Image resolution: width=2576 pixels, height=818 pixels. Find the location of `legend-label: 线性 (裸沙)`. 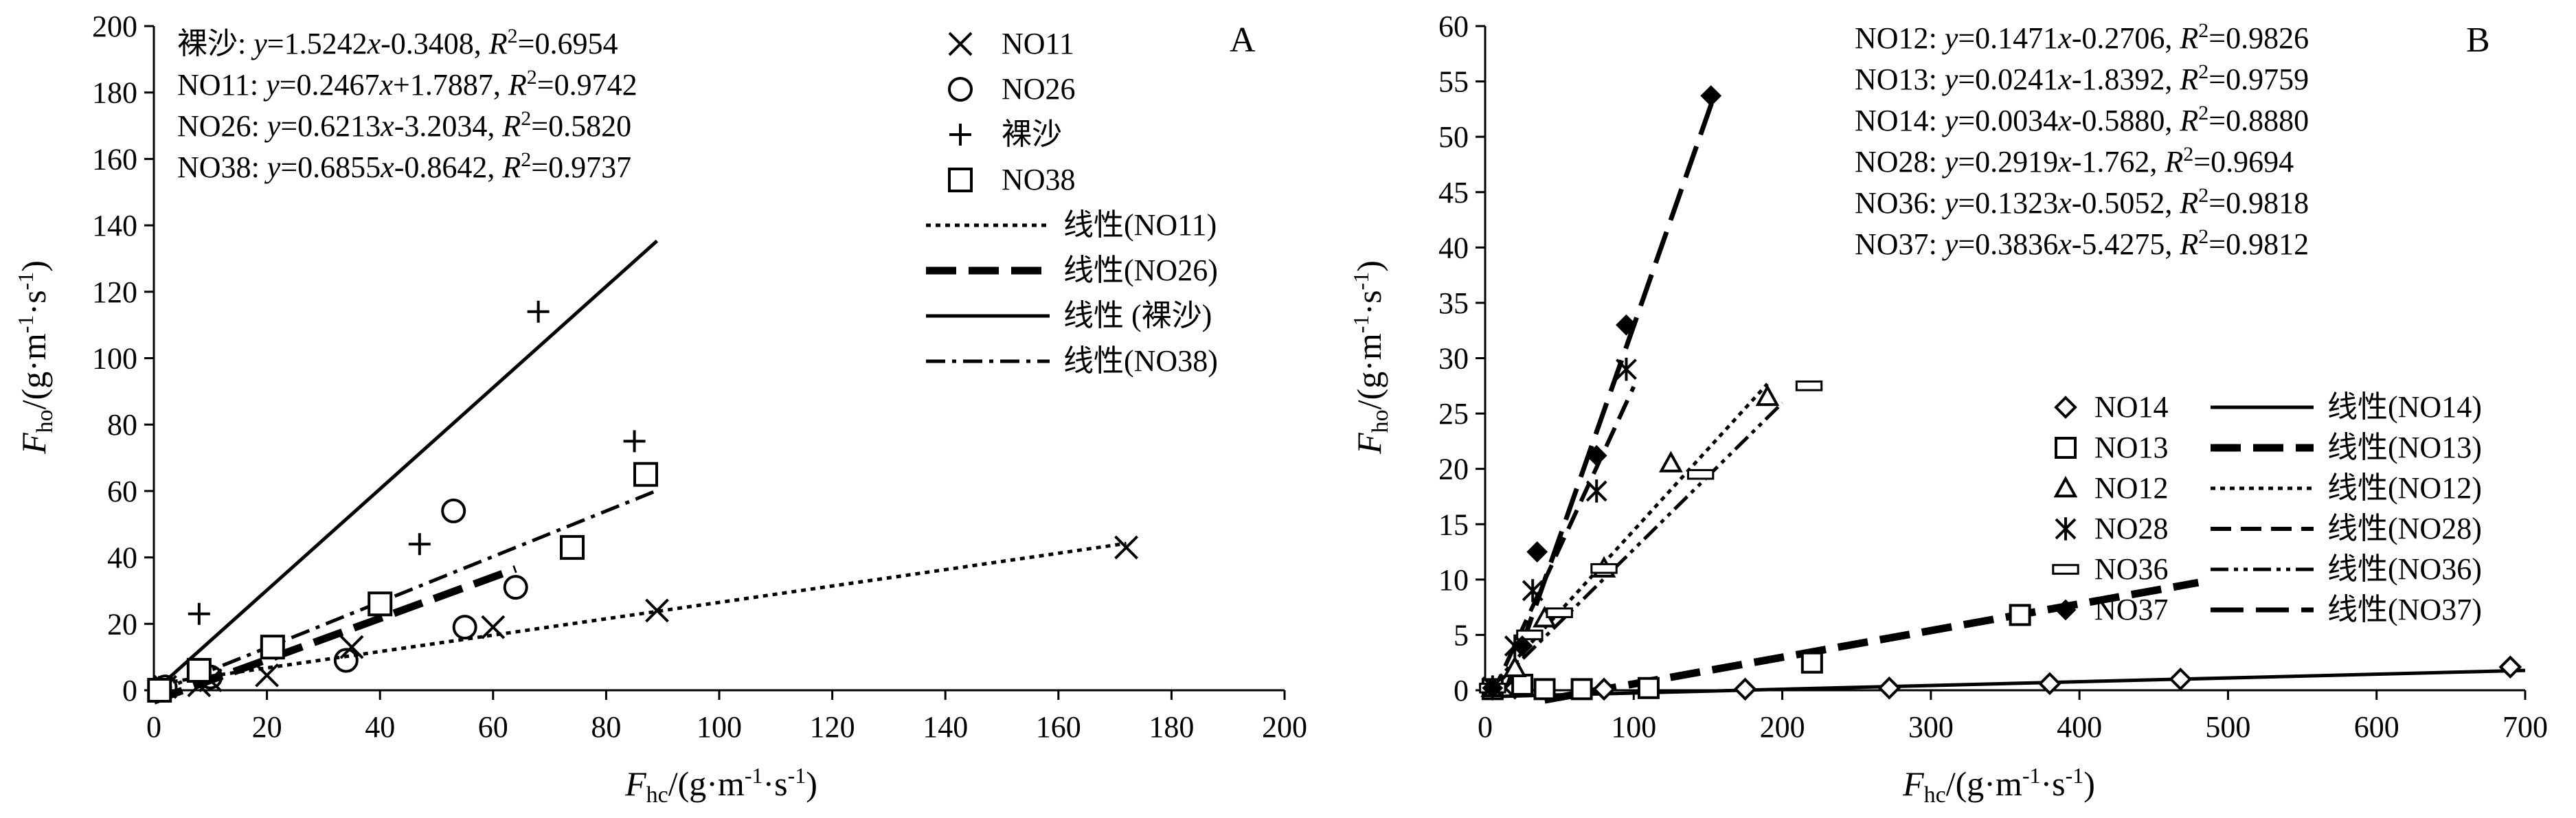

legend-label: 线性 (裸沙) is located at coordinates (1137, 315).